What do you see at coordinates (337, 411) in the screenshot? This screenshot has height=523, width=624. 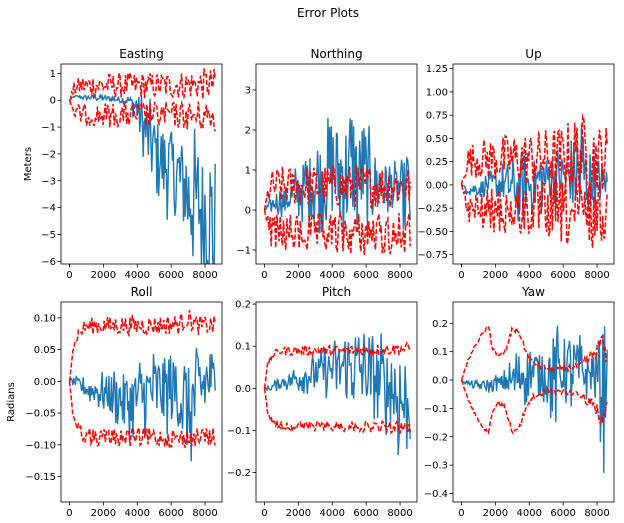 I see `series-pitch-lowerbound` at bounding box center [337, 411].